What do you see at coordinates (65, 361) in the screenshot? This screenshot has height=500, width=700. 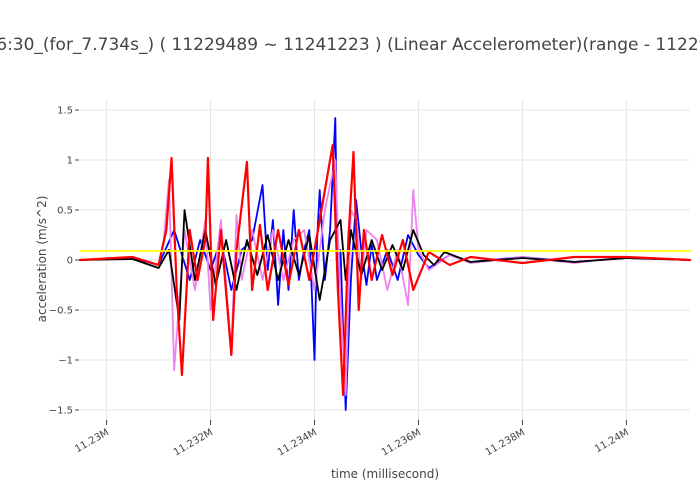 I see `y-tick-label: −1` at bounding box center [65, 361].